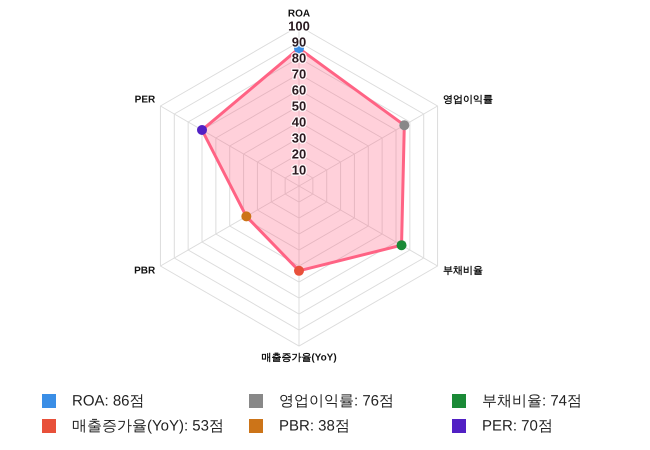 The width and height of the screenshot is (650, 450). Describe the element at coordinates (299, 106) in the screenshot. I see `y-tick-label: 50` at that location.